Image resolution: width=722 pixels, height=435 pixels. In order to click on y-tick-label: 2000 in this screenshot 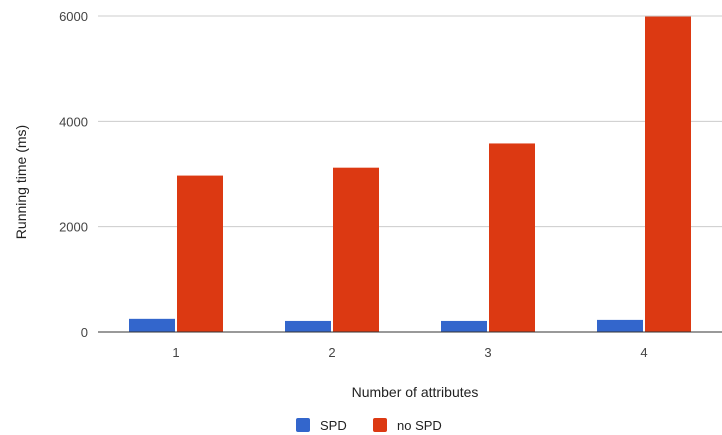, I will do `click(73, 227)`.